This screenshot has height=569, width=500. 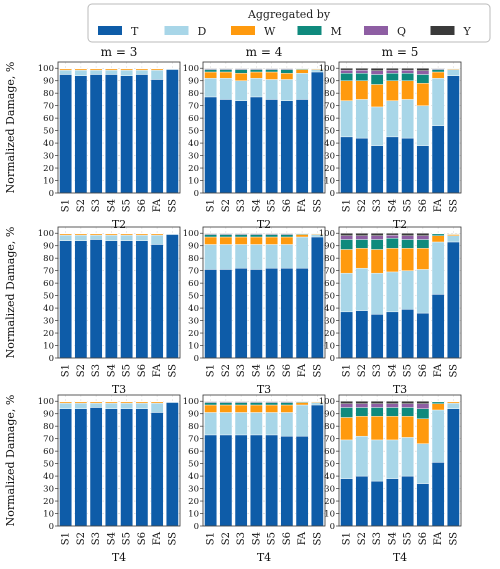 I want to click on bar-seg-m-s6, so click(x=287, y=404).